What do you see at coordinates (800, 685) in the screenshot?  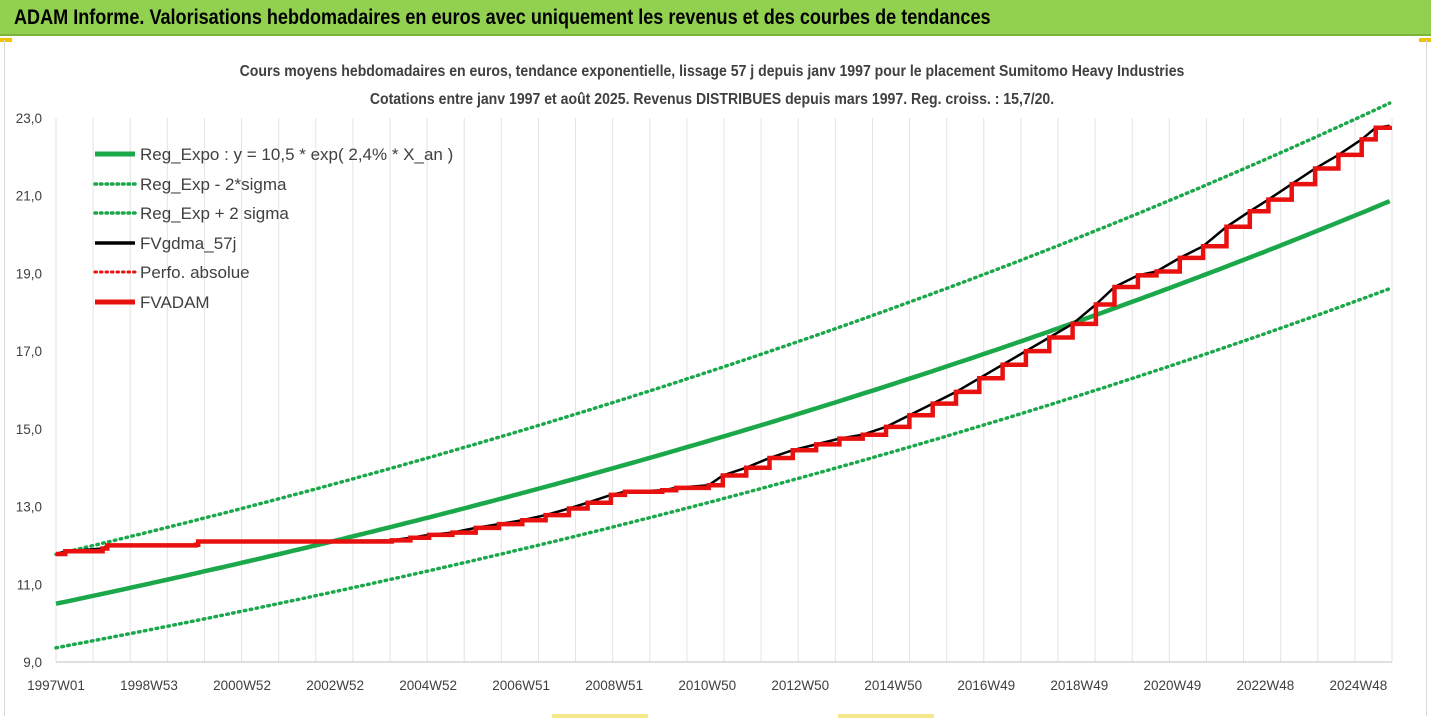 I see `x-tick-label: 2012W50` at bounding box center [800, 685].